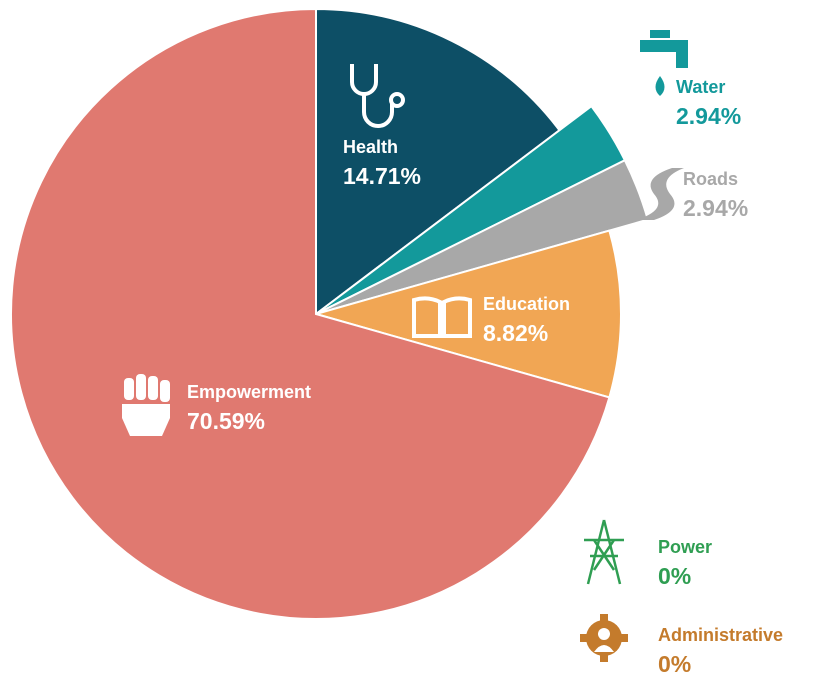 Image resolution: width=821 pixels, height=673 pixels. What do you see at coordinates (377, 96) in the screenshot?
I see `health-icon` at bounding box center [377, 96].